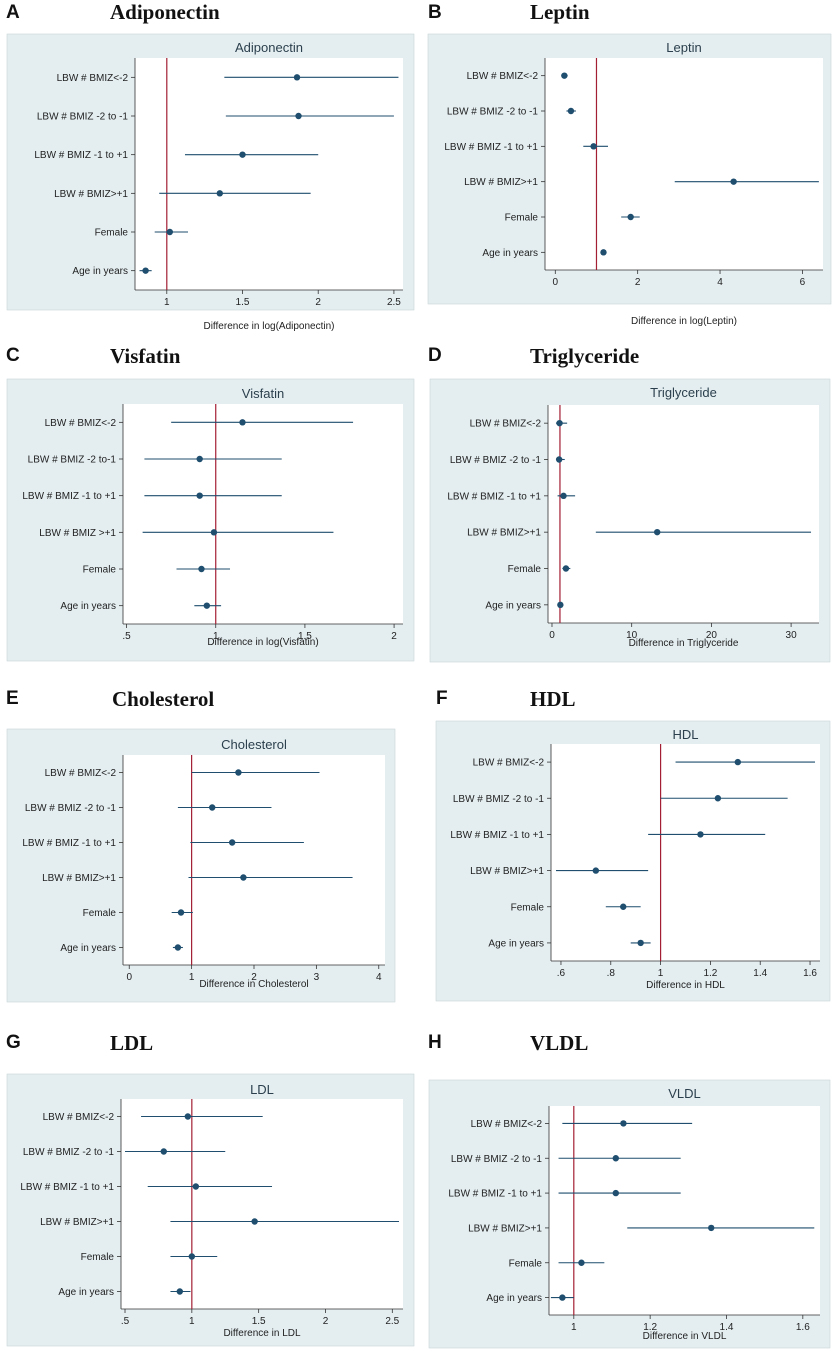 Image resolution: width=836 pixels, height=1353 pixels. I want to click on panel-title-triglyceride: Triglyceride, so click(585, 356).